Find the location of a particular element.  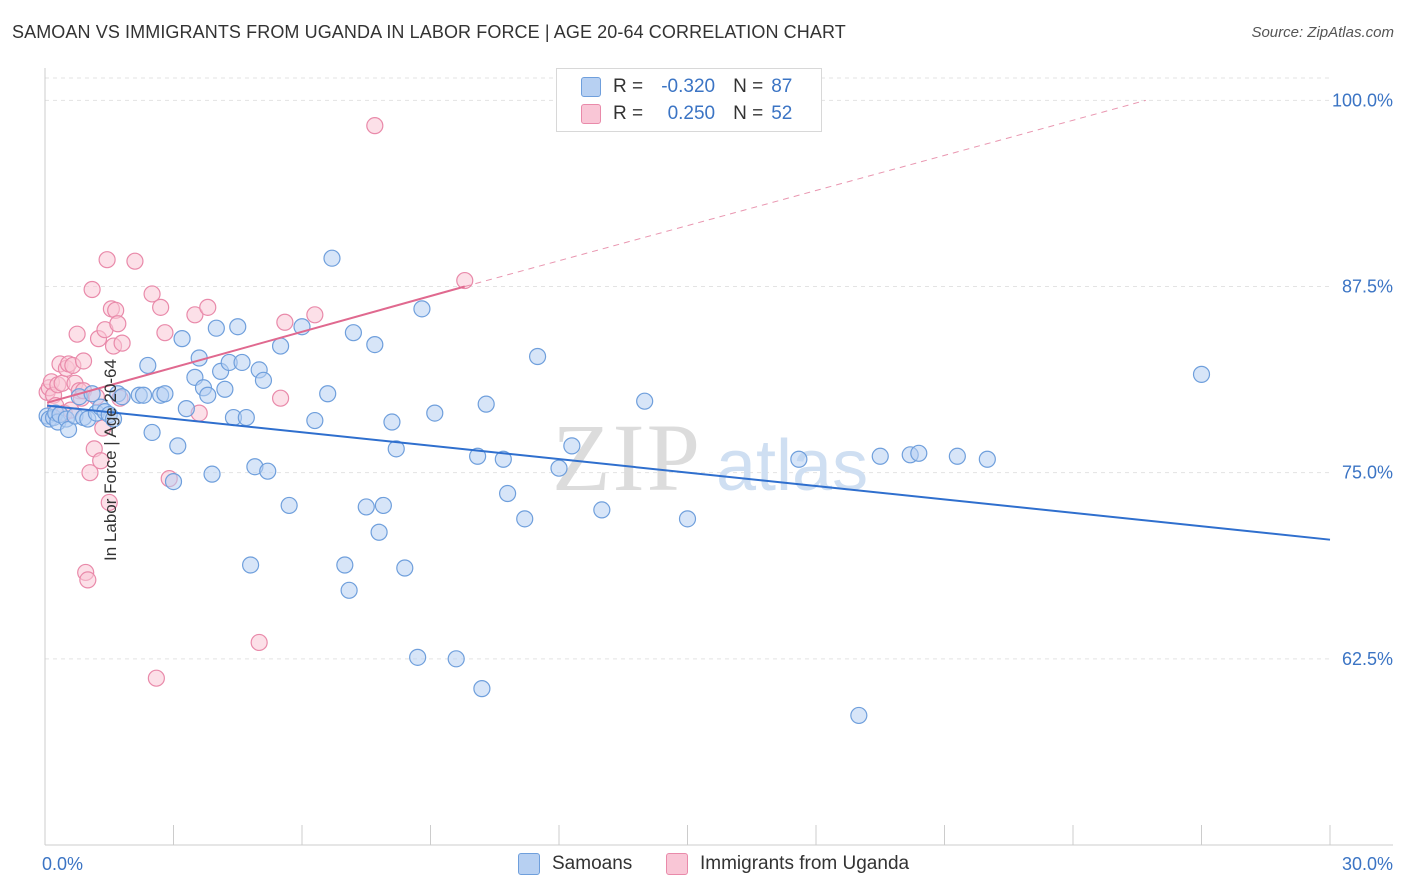

n-value: 87 is located at coordinates (782, 86).